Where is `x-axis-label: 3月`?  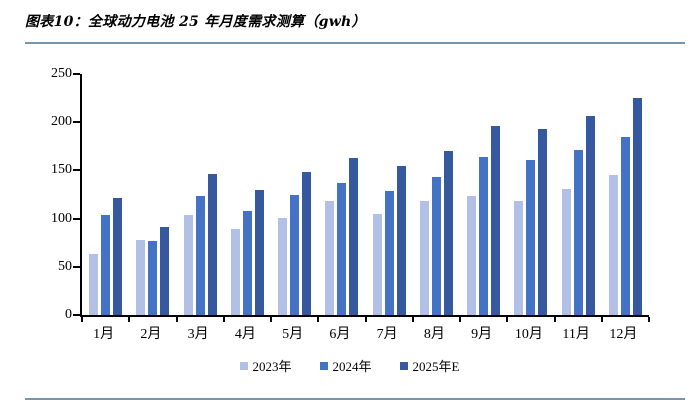 x-axis-label: 3月 is located at coordinates (198, 334).